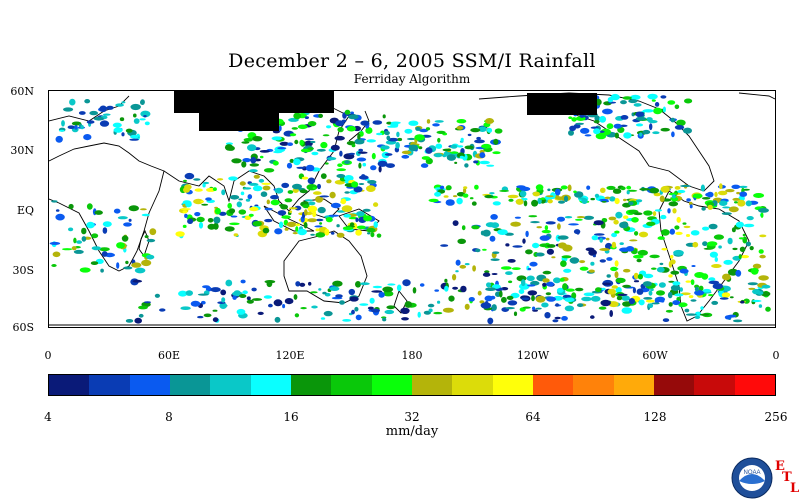  Describe the element at coordinates (169, 417) in the screenshot. I see `colorbar-tick: 8` at that location.